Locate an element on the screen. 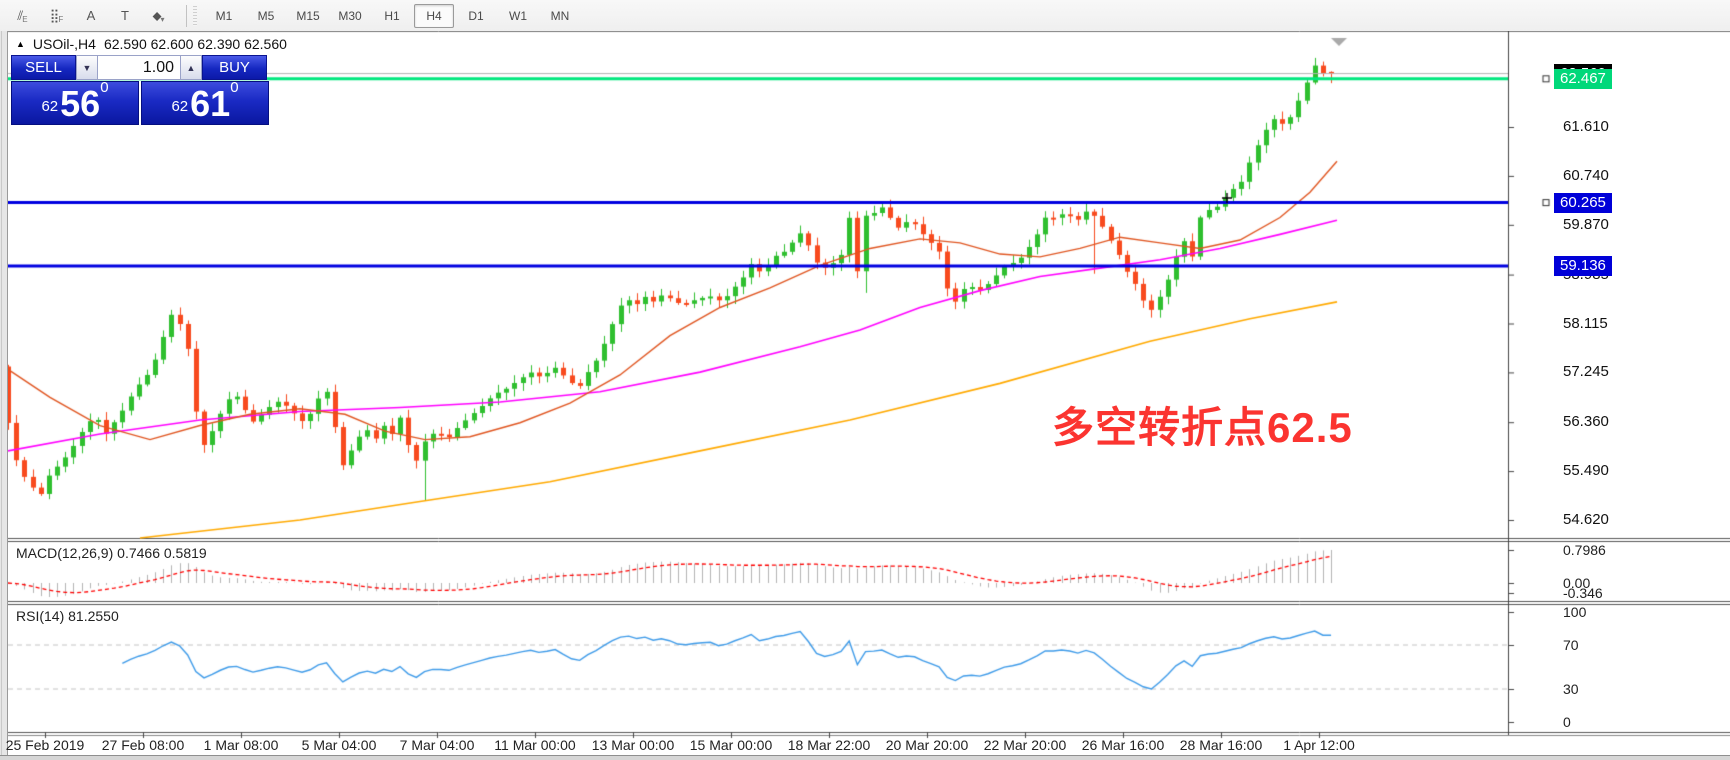 This screenshot has width=1730, height=760. text-box-tool-icon: T is located at coordinates (125, 15).